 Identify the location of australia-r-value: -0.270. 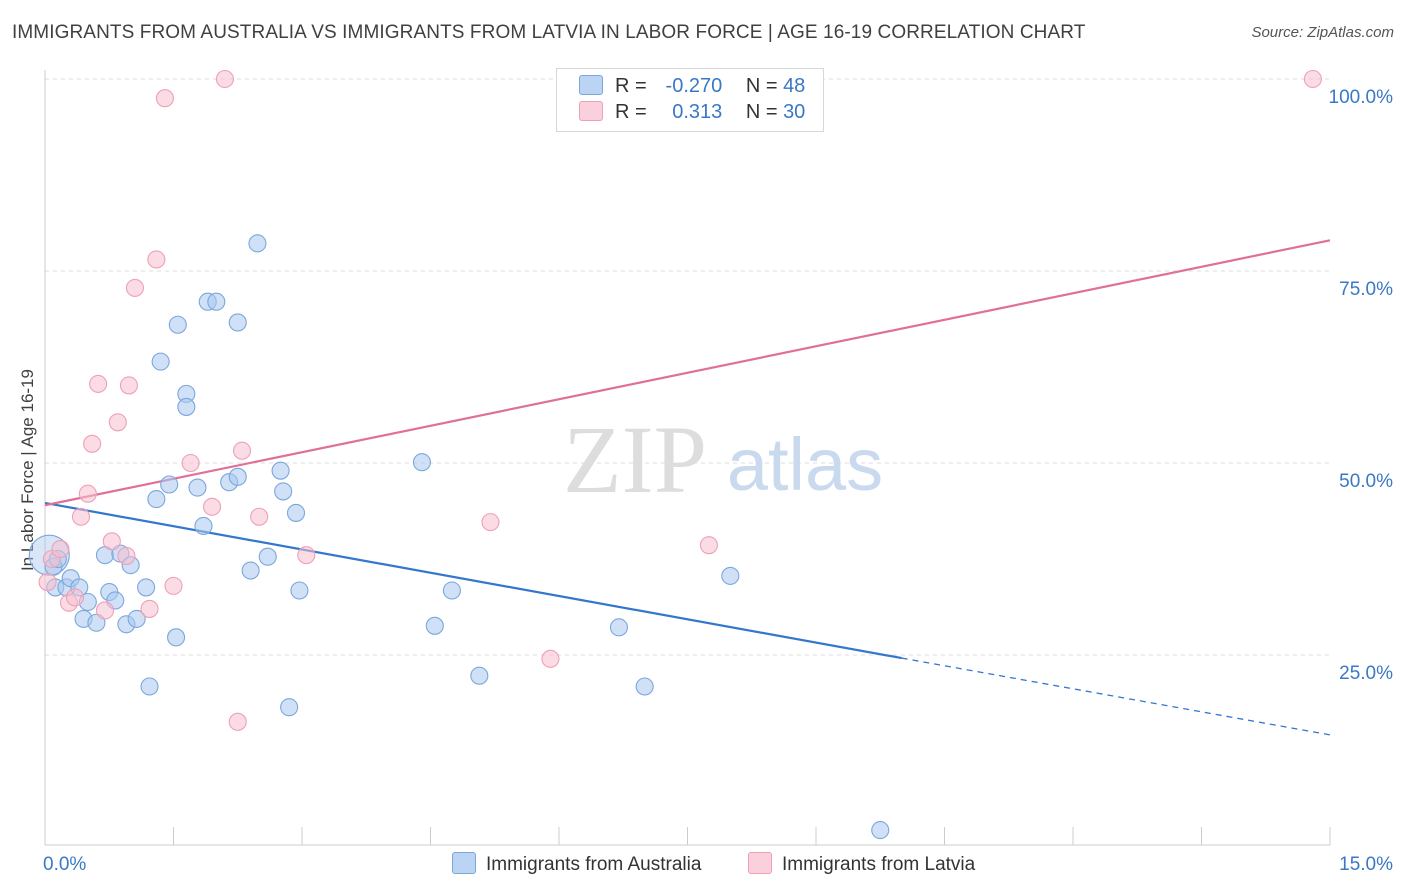
(694, 86).